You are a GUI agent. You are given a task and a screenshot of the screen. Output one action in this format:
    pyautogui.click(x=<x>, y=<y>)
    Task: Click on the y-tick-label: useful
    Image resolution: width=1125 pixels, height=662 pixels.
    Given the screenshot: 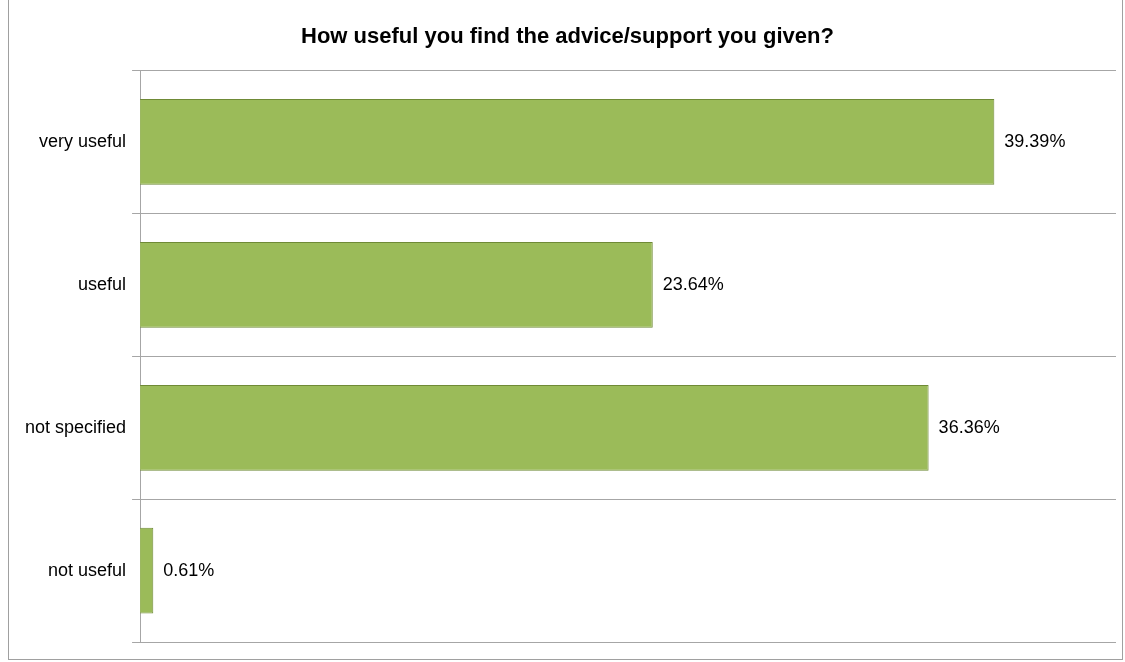 What is the action you would take?
    pyautogui.click(x=102, y=283)
    